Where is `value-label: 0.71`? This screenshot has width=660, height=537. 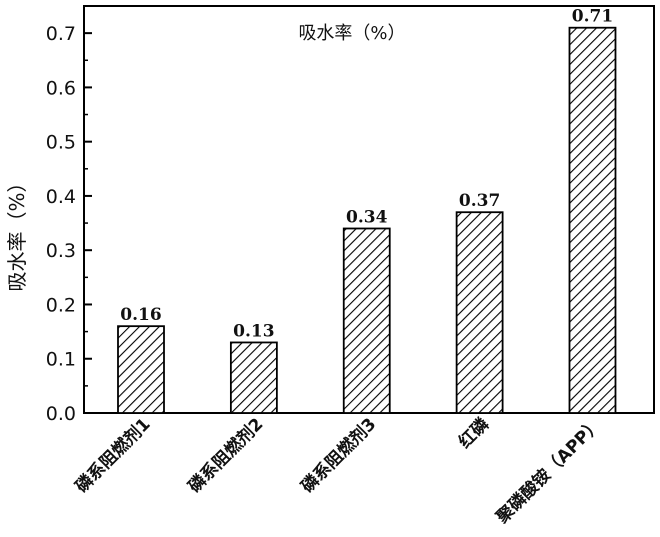 value-label: 0.71 is located at coordinates (592, 17).